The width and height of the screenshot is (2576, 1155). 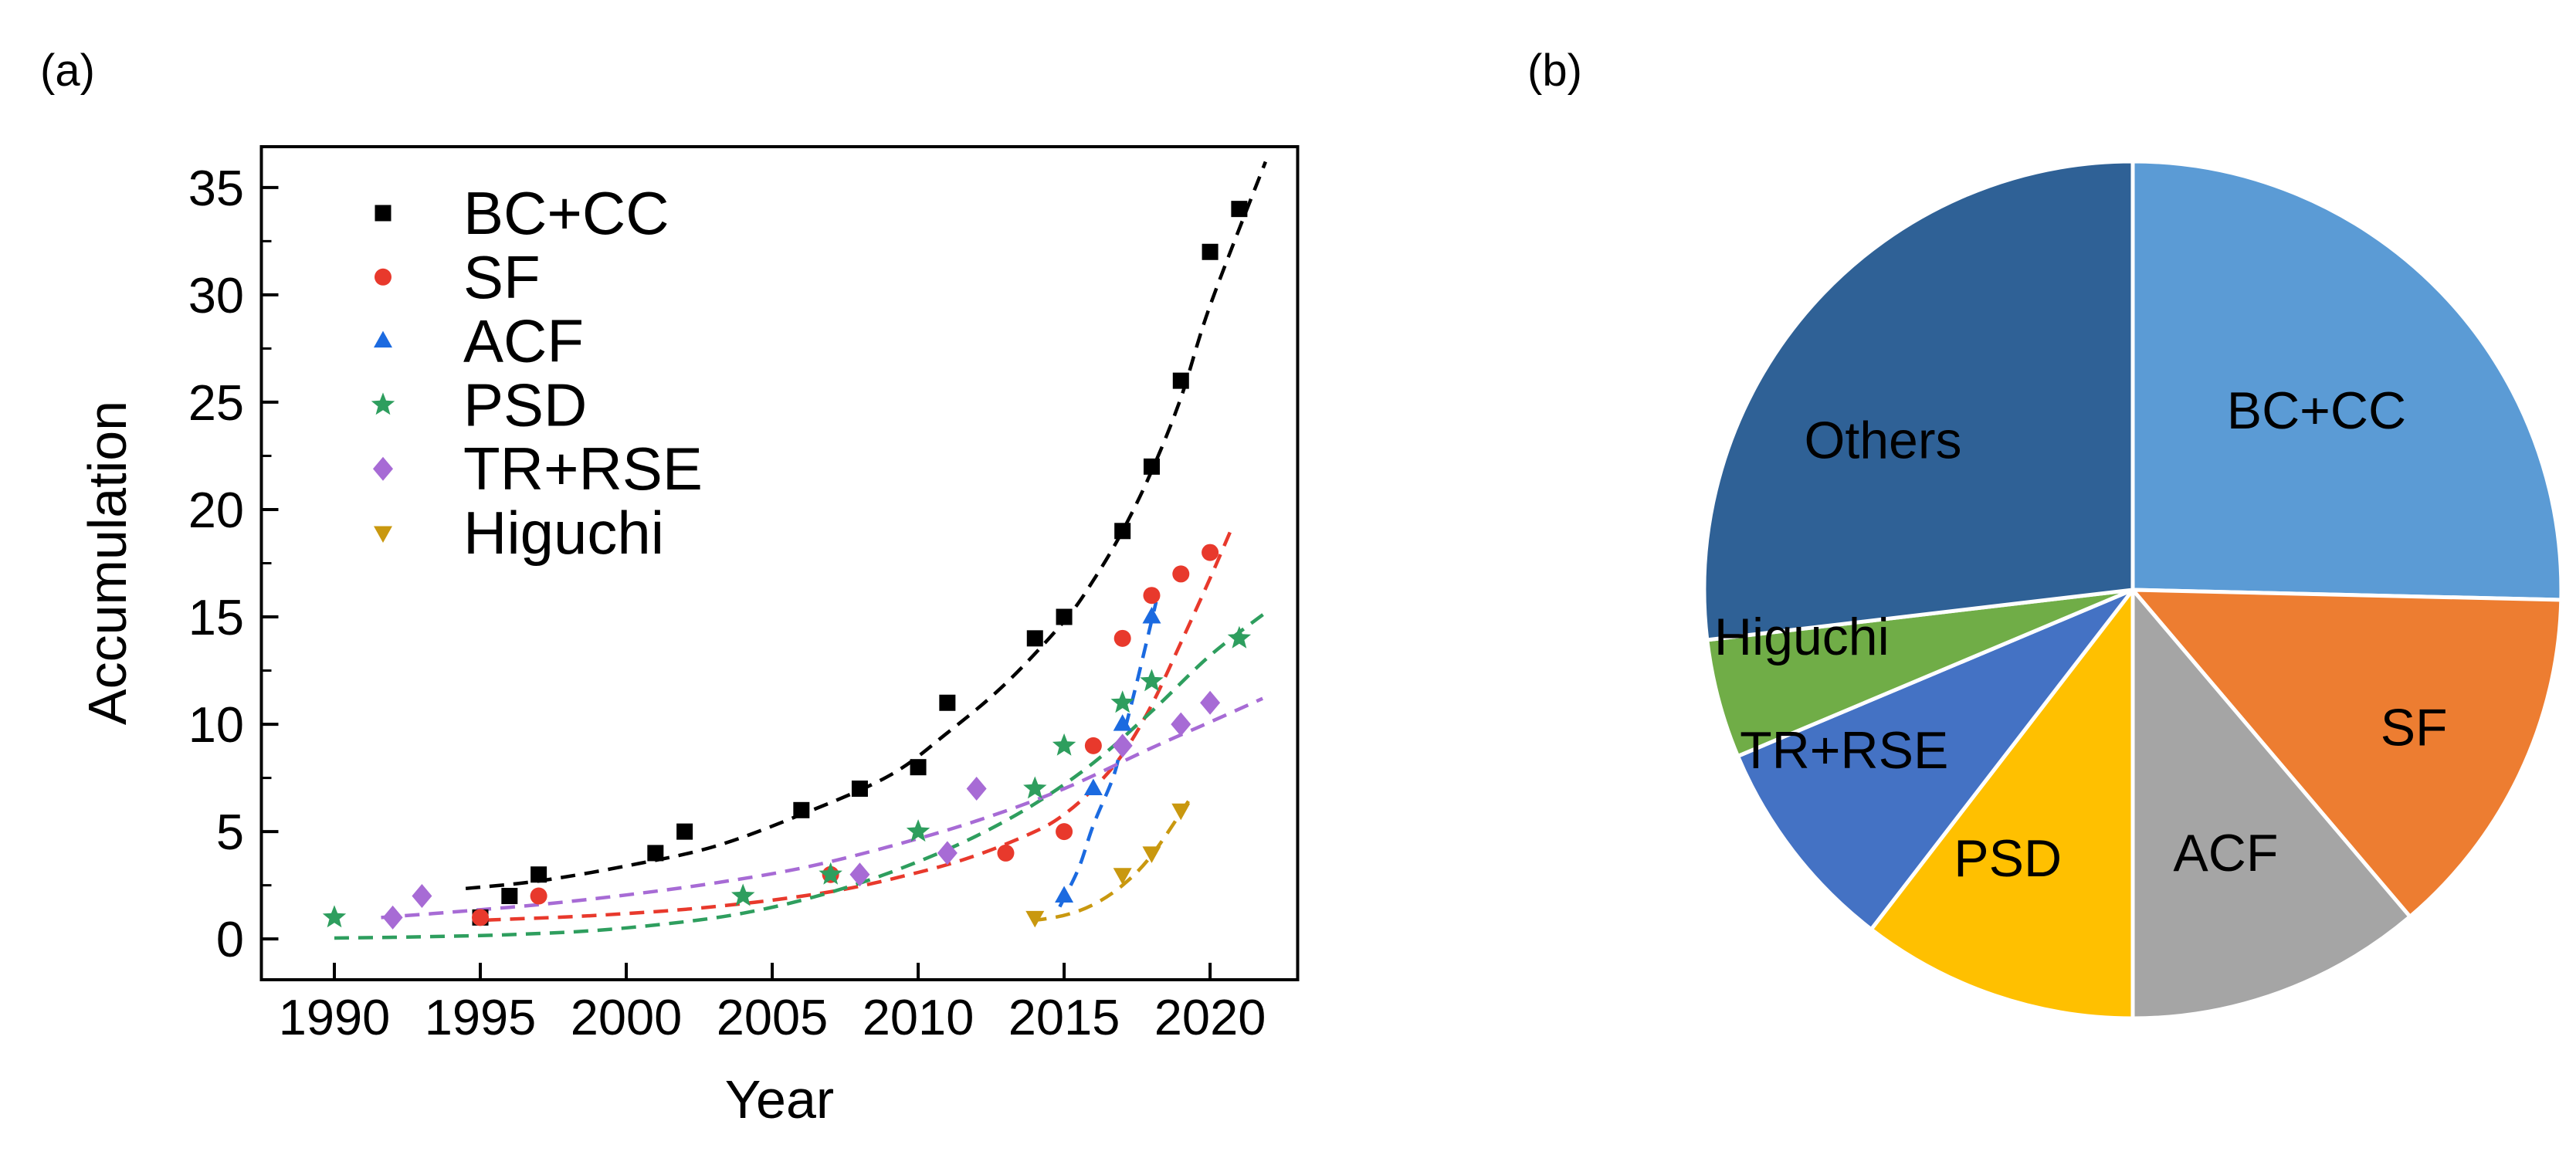 I want to click on legend-label-bc-cc: BC+CC, so click(x=566, y=213).